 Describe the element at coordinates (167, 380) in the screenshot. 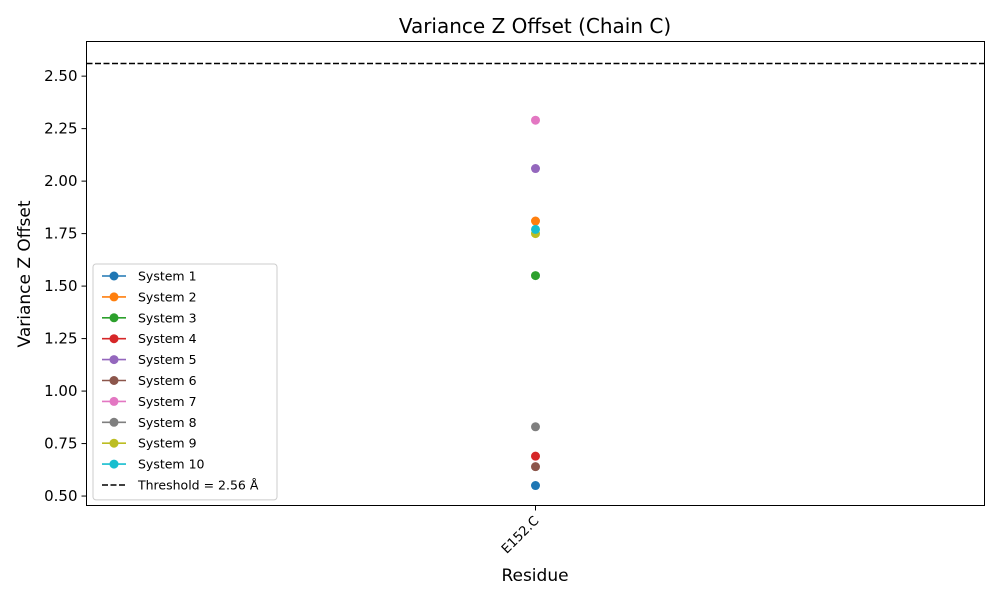

I see `legend-label-system-6: System 6` at that location.